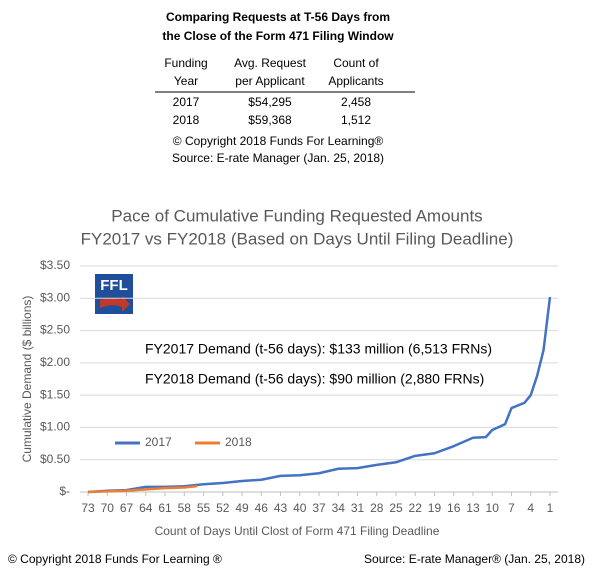 The width and height of the screenshot is (593, 584). I want to click on logo: FFL, so click(114, 294).